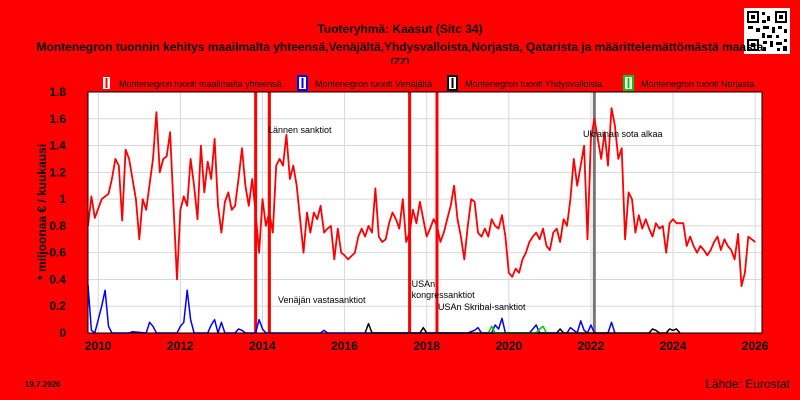 This screenshot has height=400, width=800. What do you see at coordinates (57, 172) in the screenshot?
I see `y-tick-label: 1.2` at bounding box center [57, 172].